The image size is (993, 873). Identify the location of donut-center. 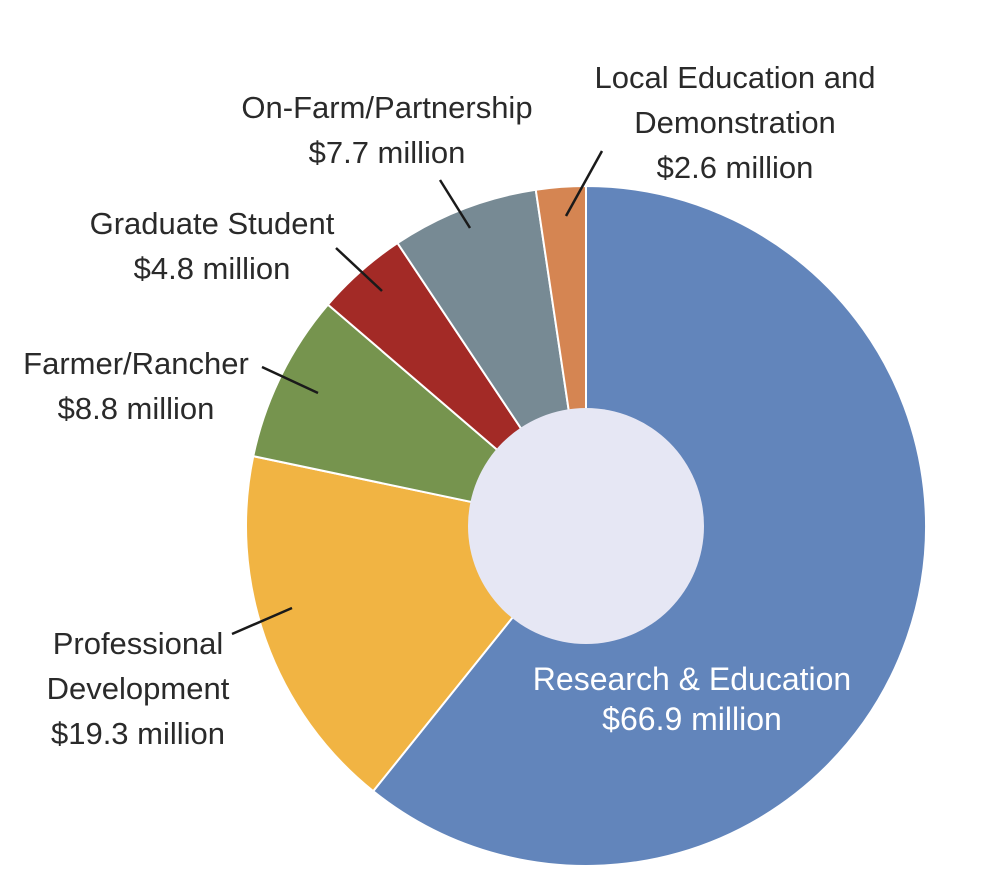
(586, 526).